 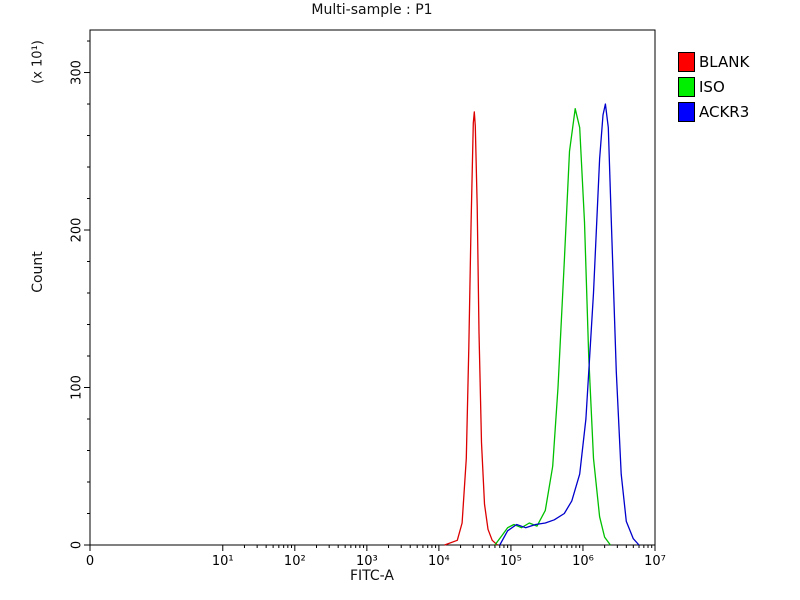 I want to click on legend-item-iso: ISO, so click(x=713, y=87).